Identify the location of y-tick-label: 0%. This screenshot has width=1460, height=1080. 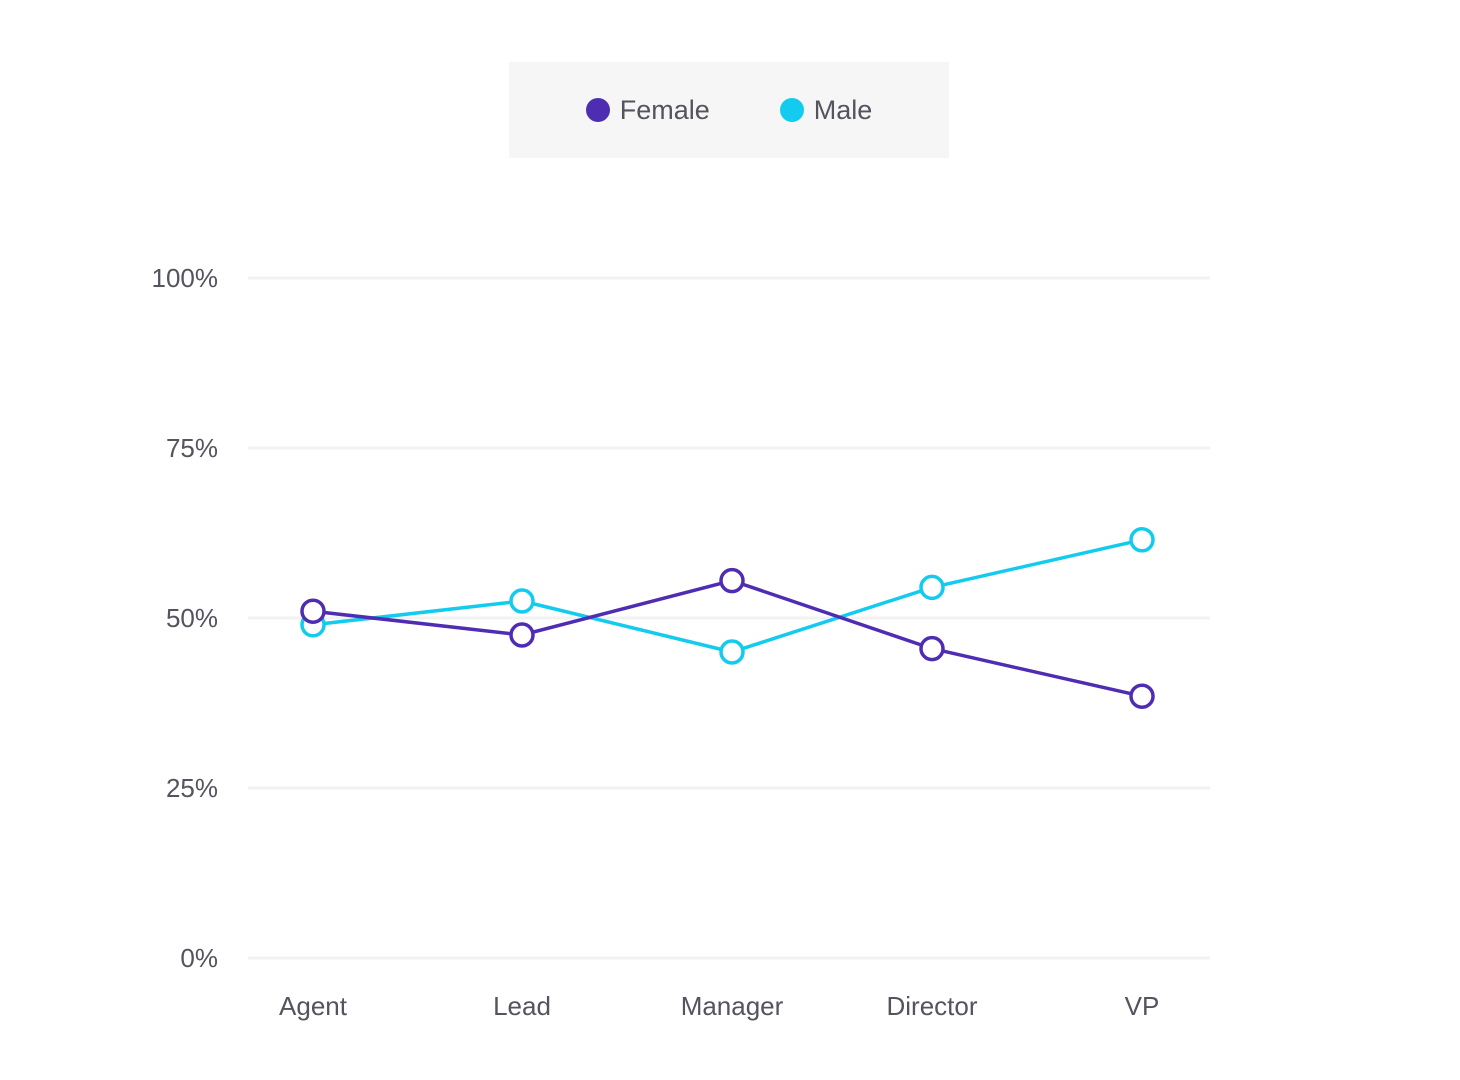
(199, 958).